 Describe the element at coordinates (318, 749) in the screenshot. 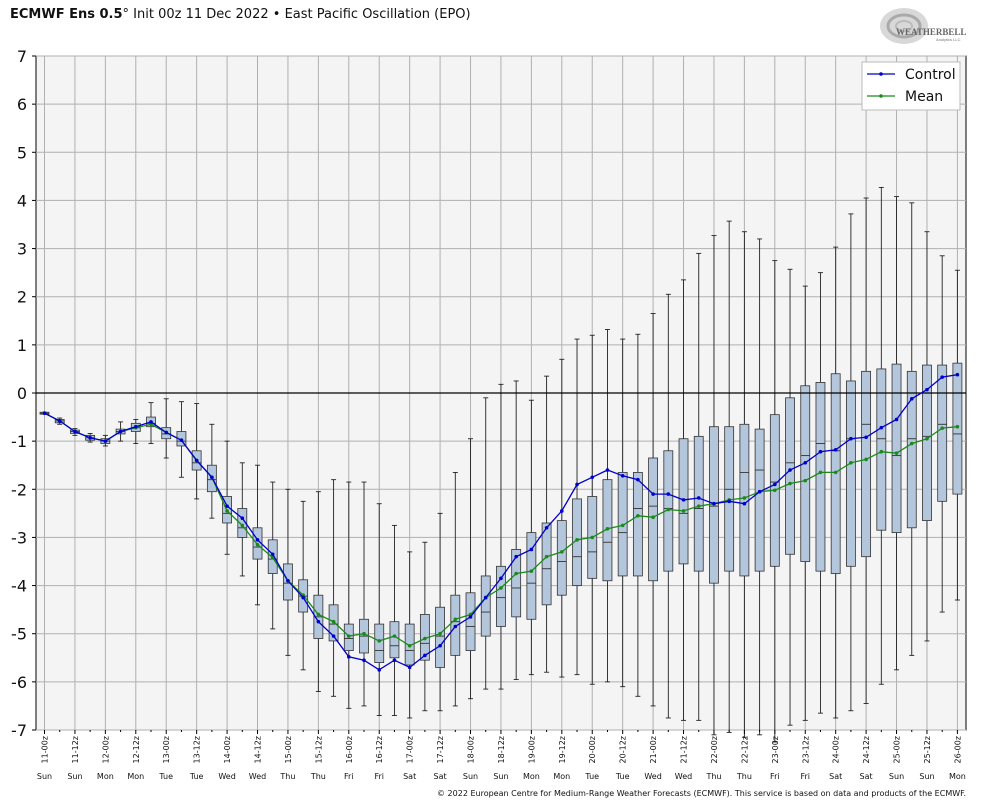

I see `x-time-label: 15-12z` at that location.